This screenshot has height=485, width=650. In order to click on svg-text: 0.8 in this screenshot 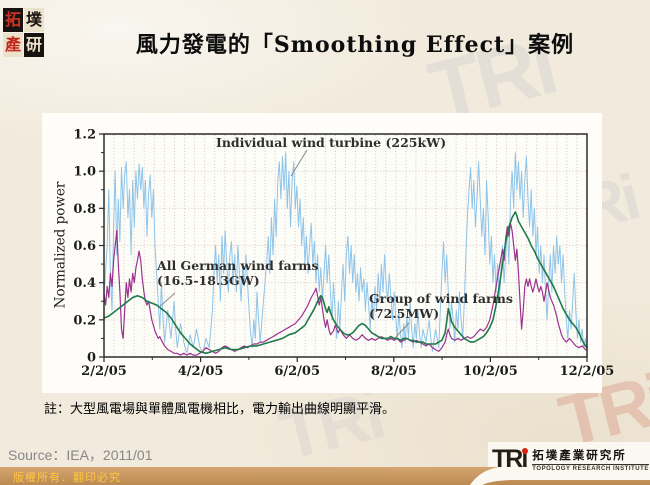, I will do `click(84, 209)`.